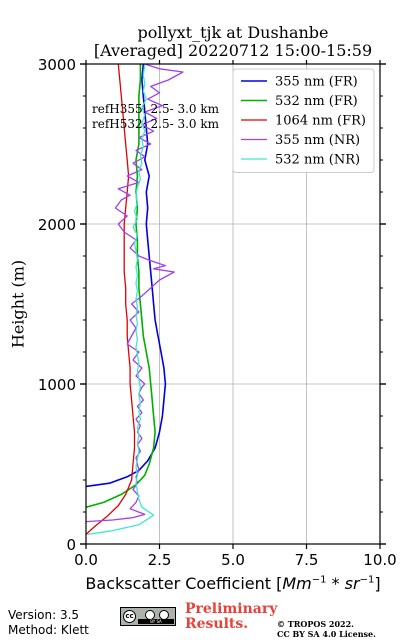 The image size is (400, 640). What do you see at coordinates (320, 121) in the screenshot?
I see `legend-label-3: 1064 nm (FR)` at bounding box center [320, 121].